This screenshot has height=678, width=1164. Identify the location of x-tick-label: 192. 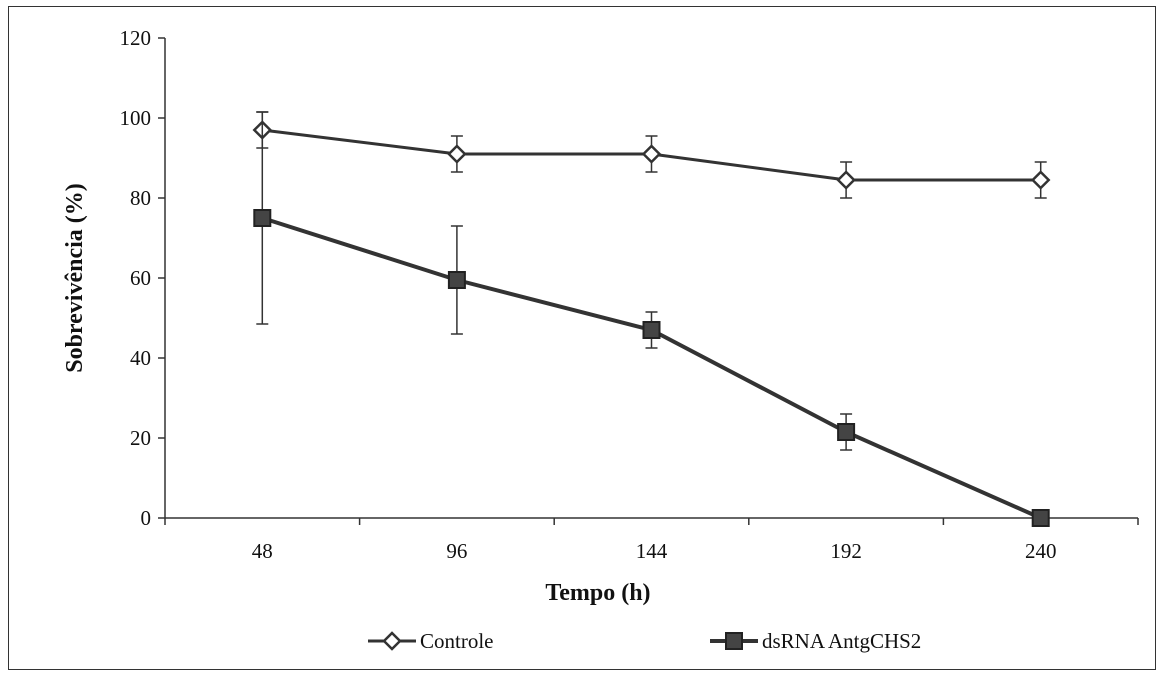
(846, 551).